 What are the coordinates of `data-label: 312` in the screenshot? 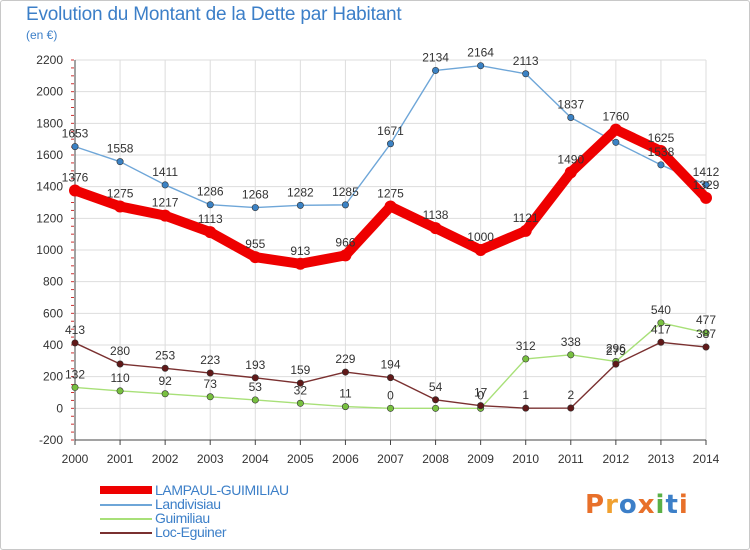 It's located at (526, 346).